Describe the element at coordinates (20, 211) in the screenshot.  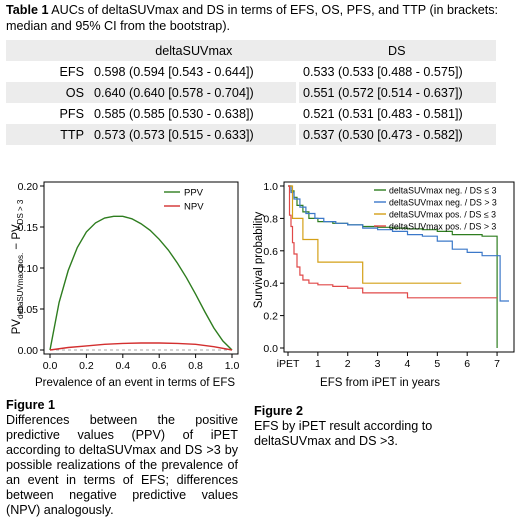
I see `ylabel-sub2: DS > 3` at that location.